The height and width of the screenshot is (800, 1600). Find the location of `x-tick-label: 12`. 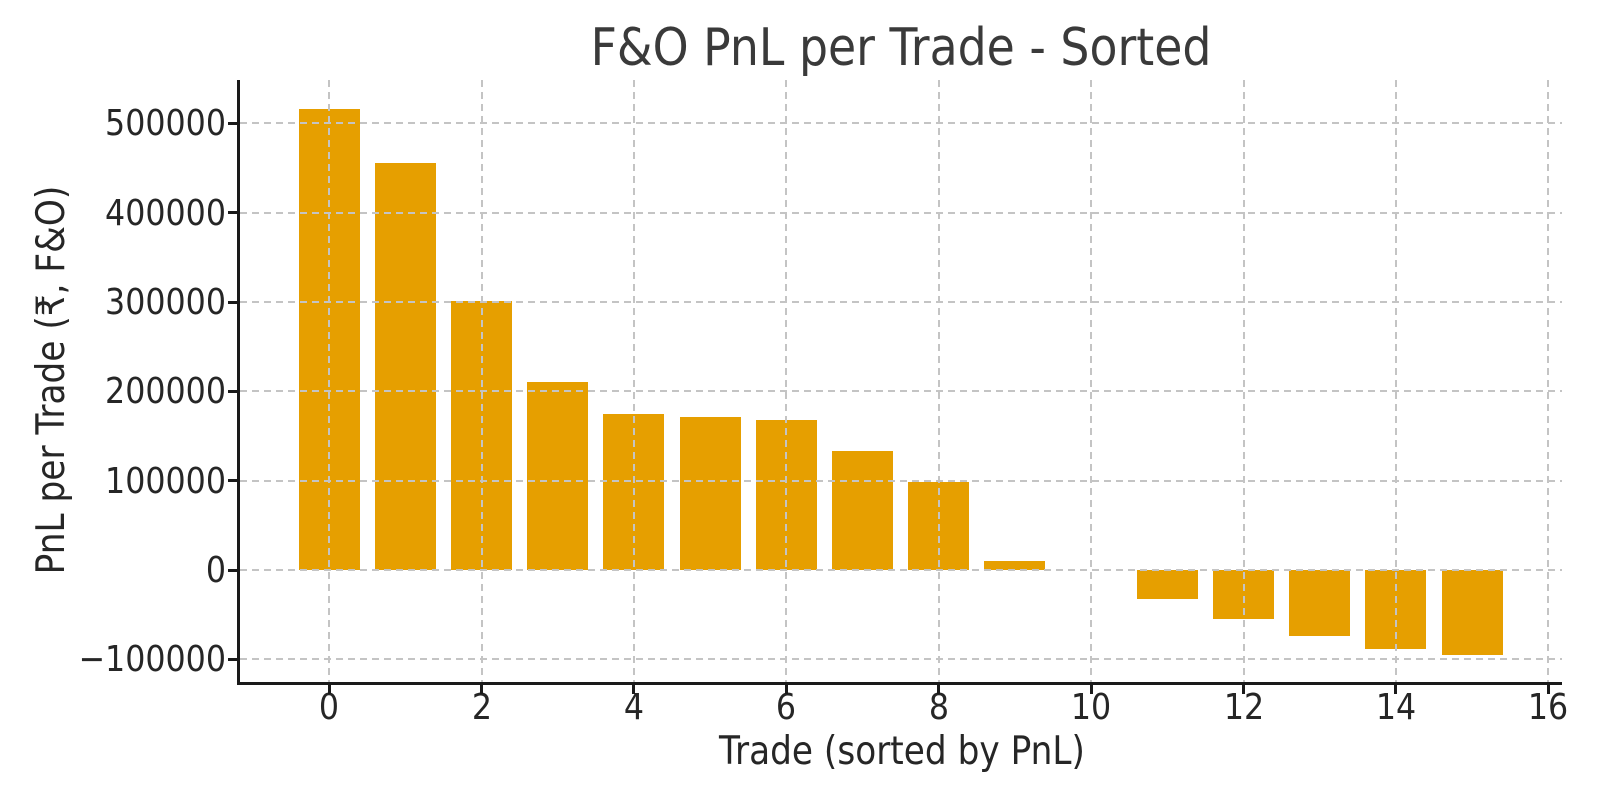

x-tick-label: 12 is located at coordinates (1243, 707).